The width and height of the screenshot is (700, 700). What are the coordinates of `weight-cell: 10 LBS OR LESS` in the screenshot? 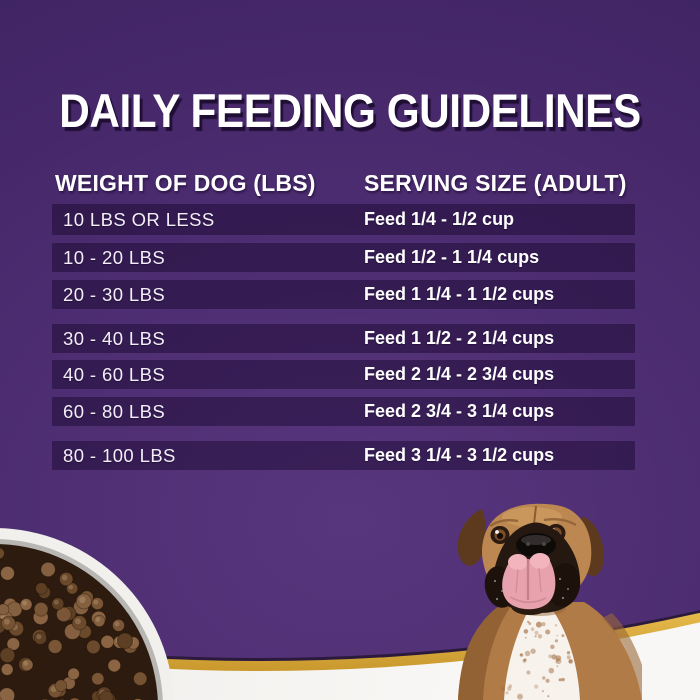 It's located at (139, 219).